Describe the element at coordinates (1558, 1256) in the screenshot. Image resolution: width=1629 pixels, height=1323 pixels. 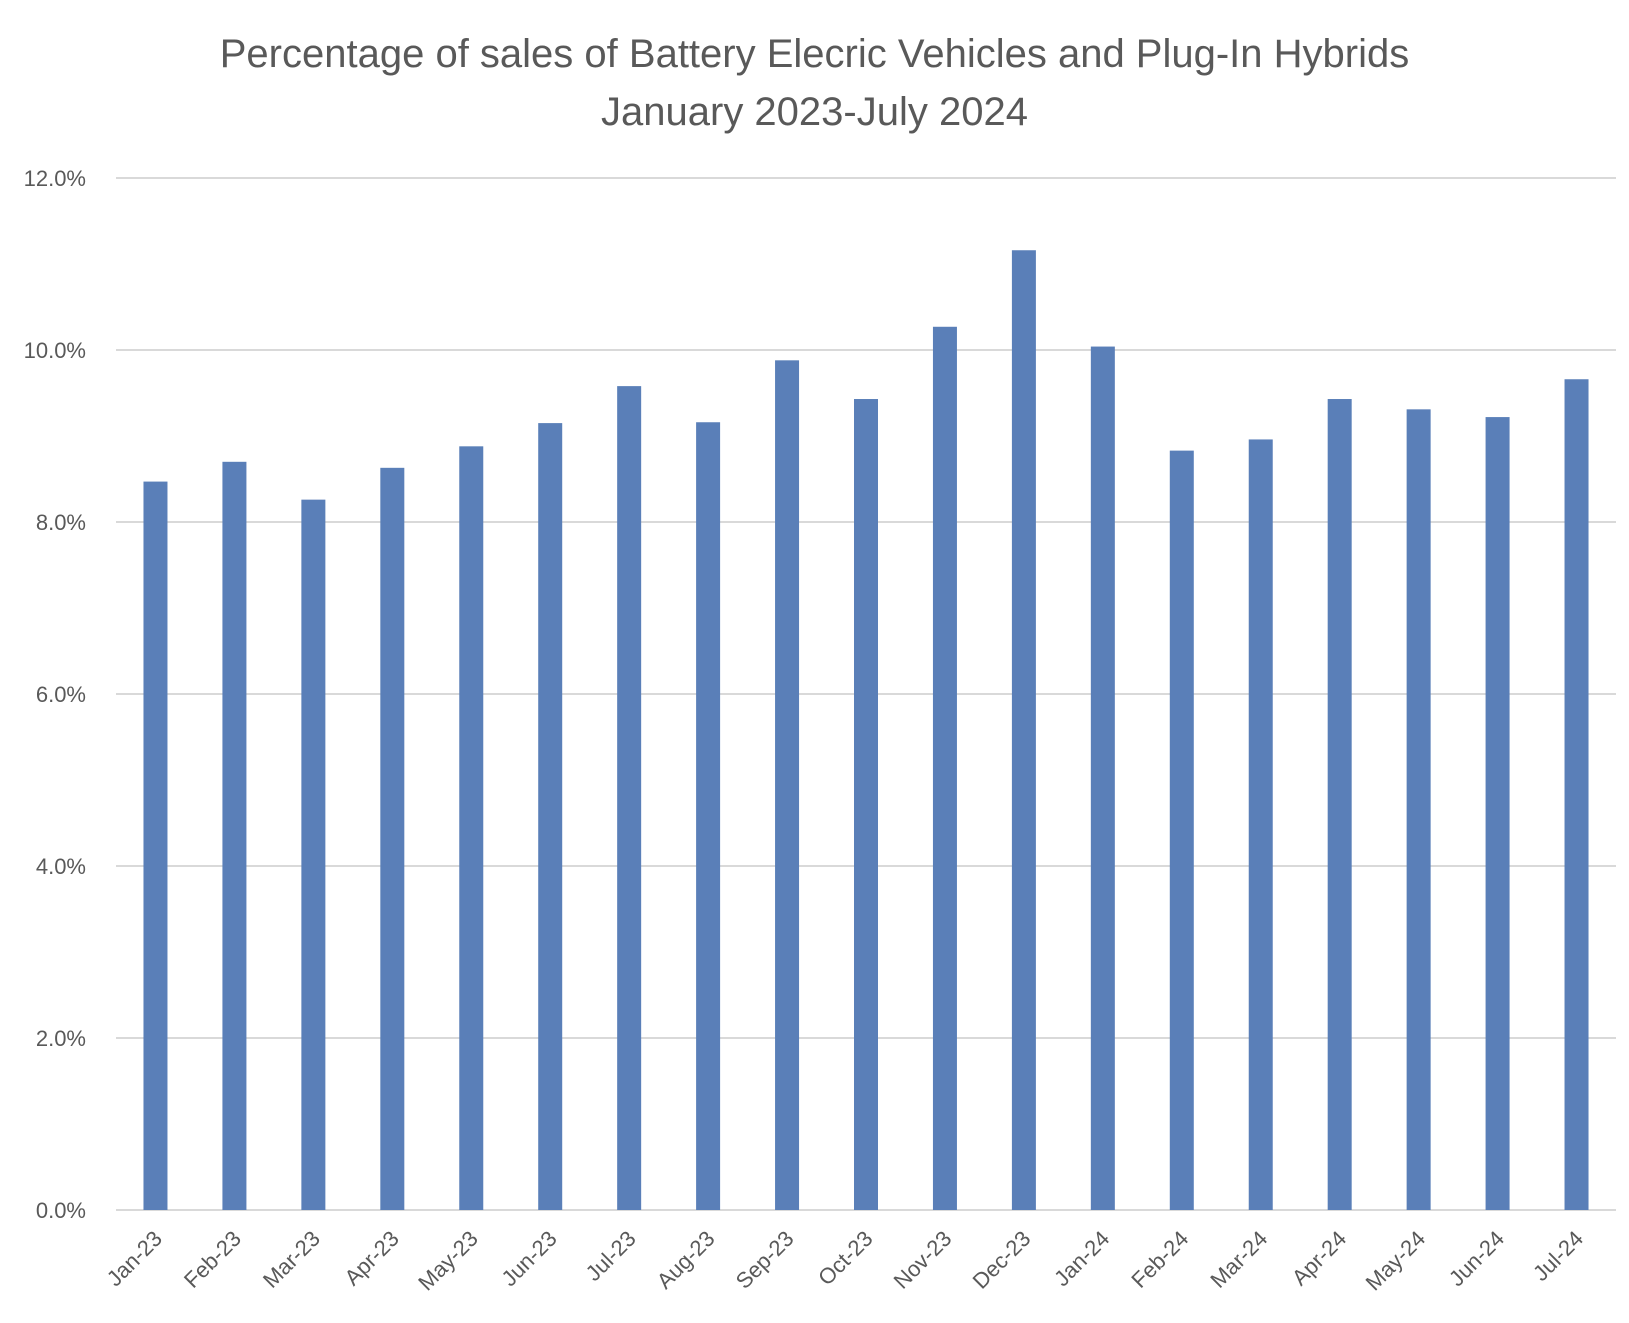
I see `x-tick-label: Jul-24` at that location.